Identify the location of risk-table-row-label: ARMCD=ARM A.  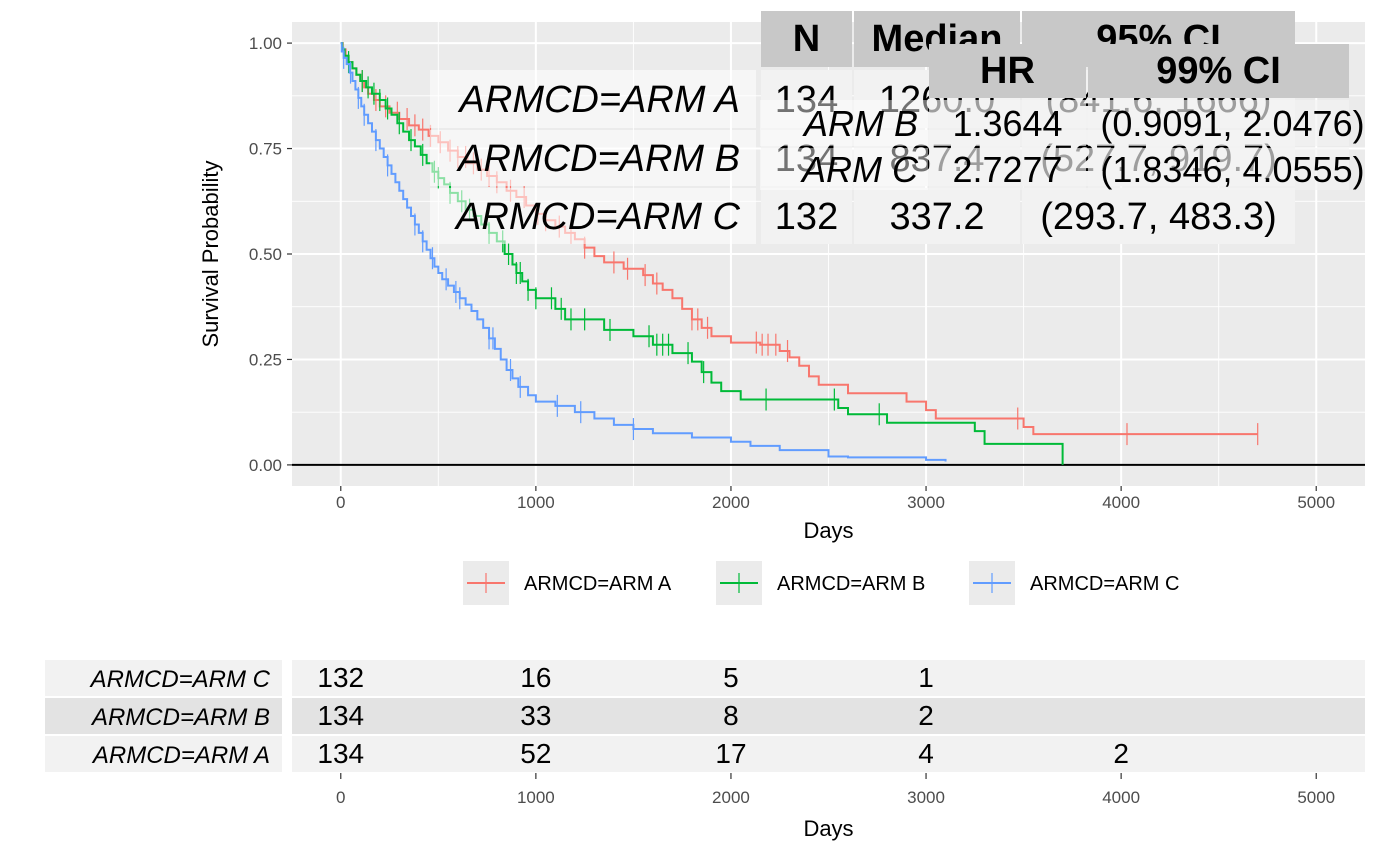
(180, 755).